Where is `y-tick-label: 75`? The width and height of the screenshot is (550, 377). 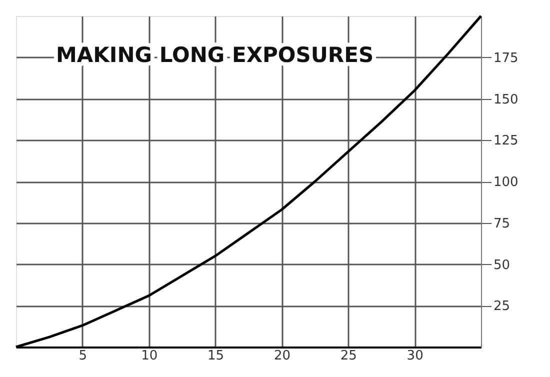 y-tick-label: 75 is located at coordinates (502, 224).